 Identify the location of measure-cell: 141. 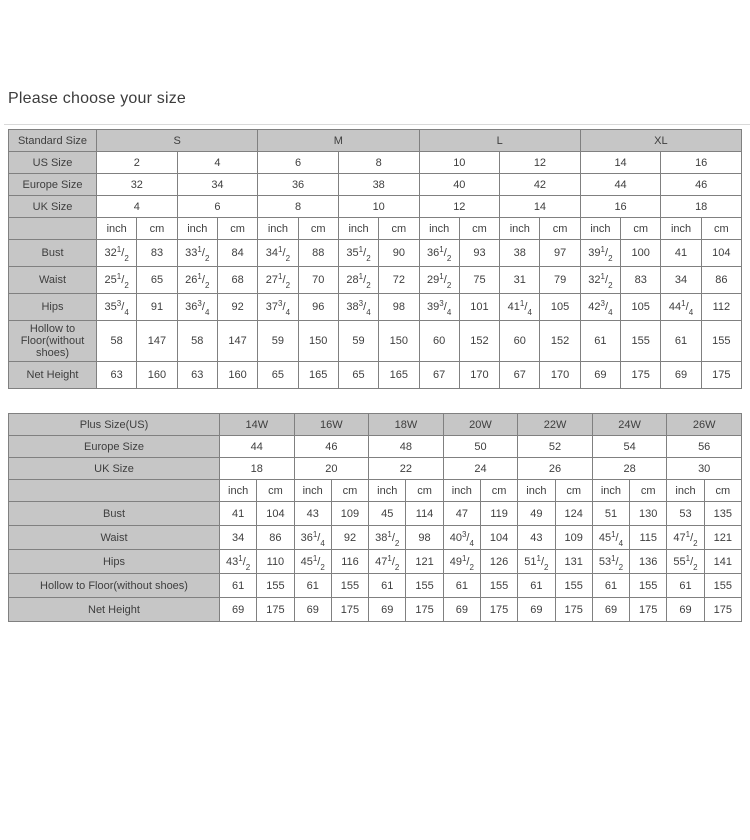
(723, 561).